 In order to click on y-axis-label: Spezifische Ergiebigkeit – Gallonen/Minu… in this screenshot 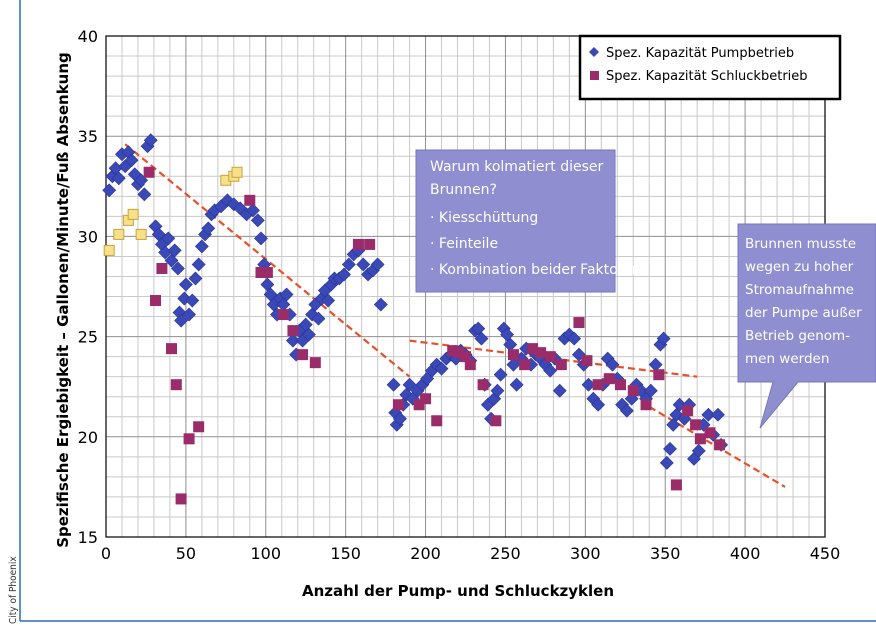, I will do `click(63, 300)`.